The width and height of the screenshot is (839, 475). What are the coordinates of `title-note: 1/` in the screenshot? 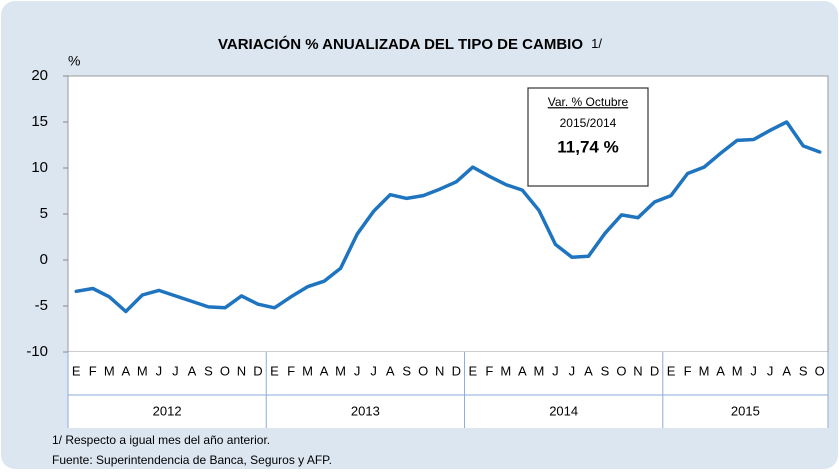 It's located at (596, 43).